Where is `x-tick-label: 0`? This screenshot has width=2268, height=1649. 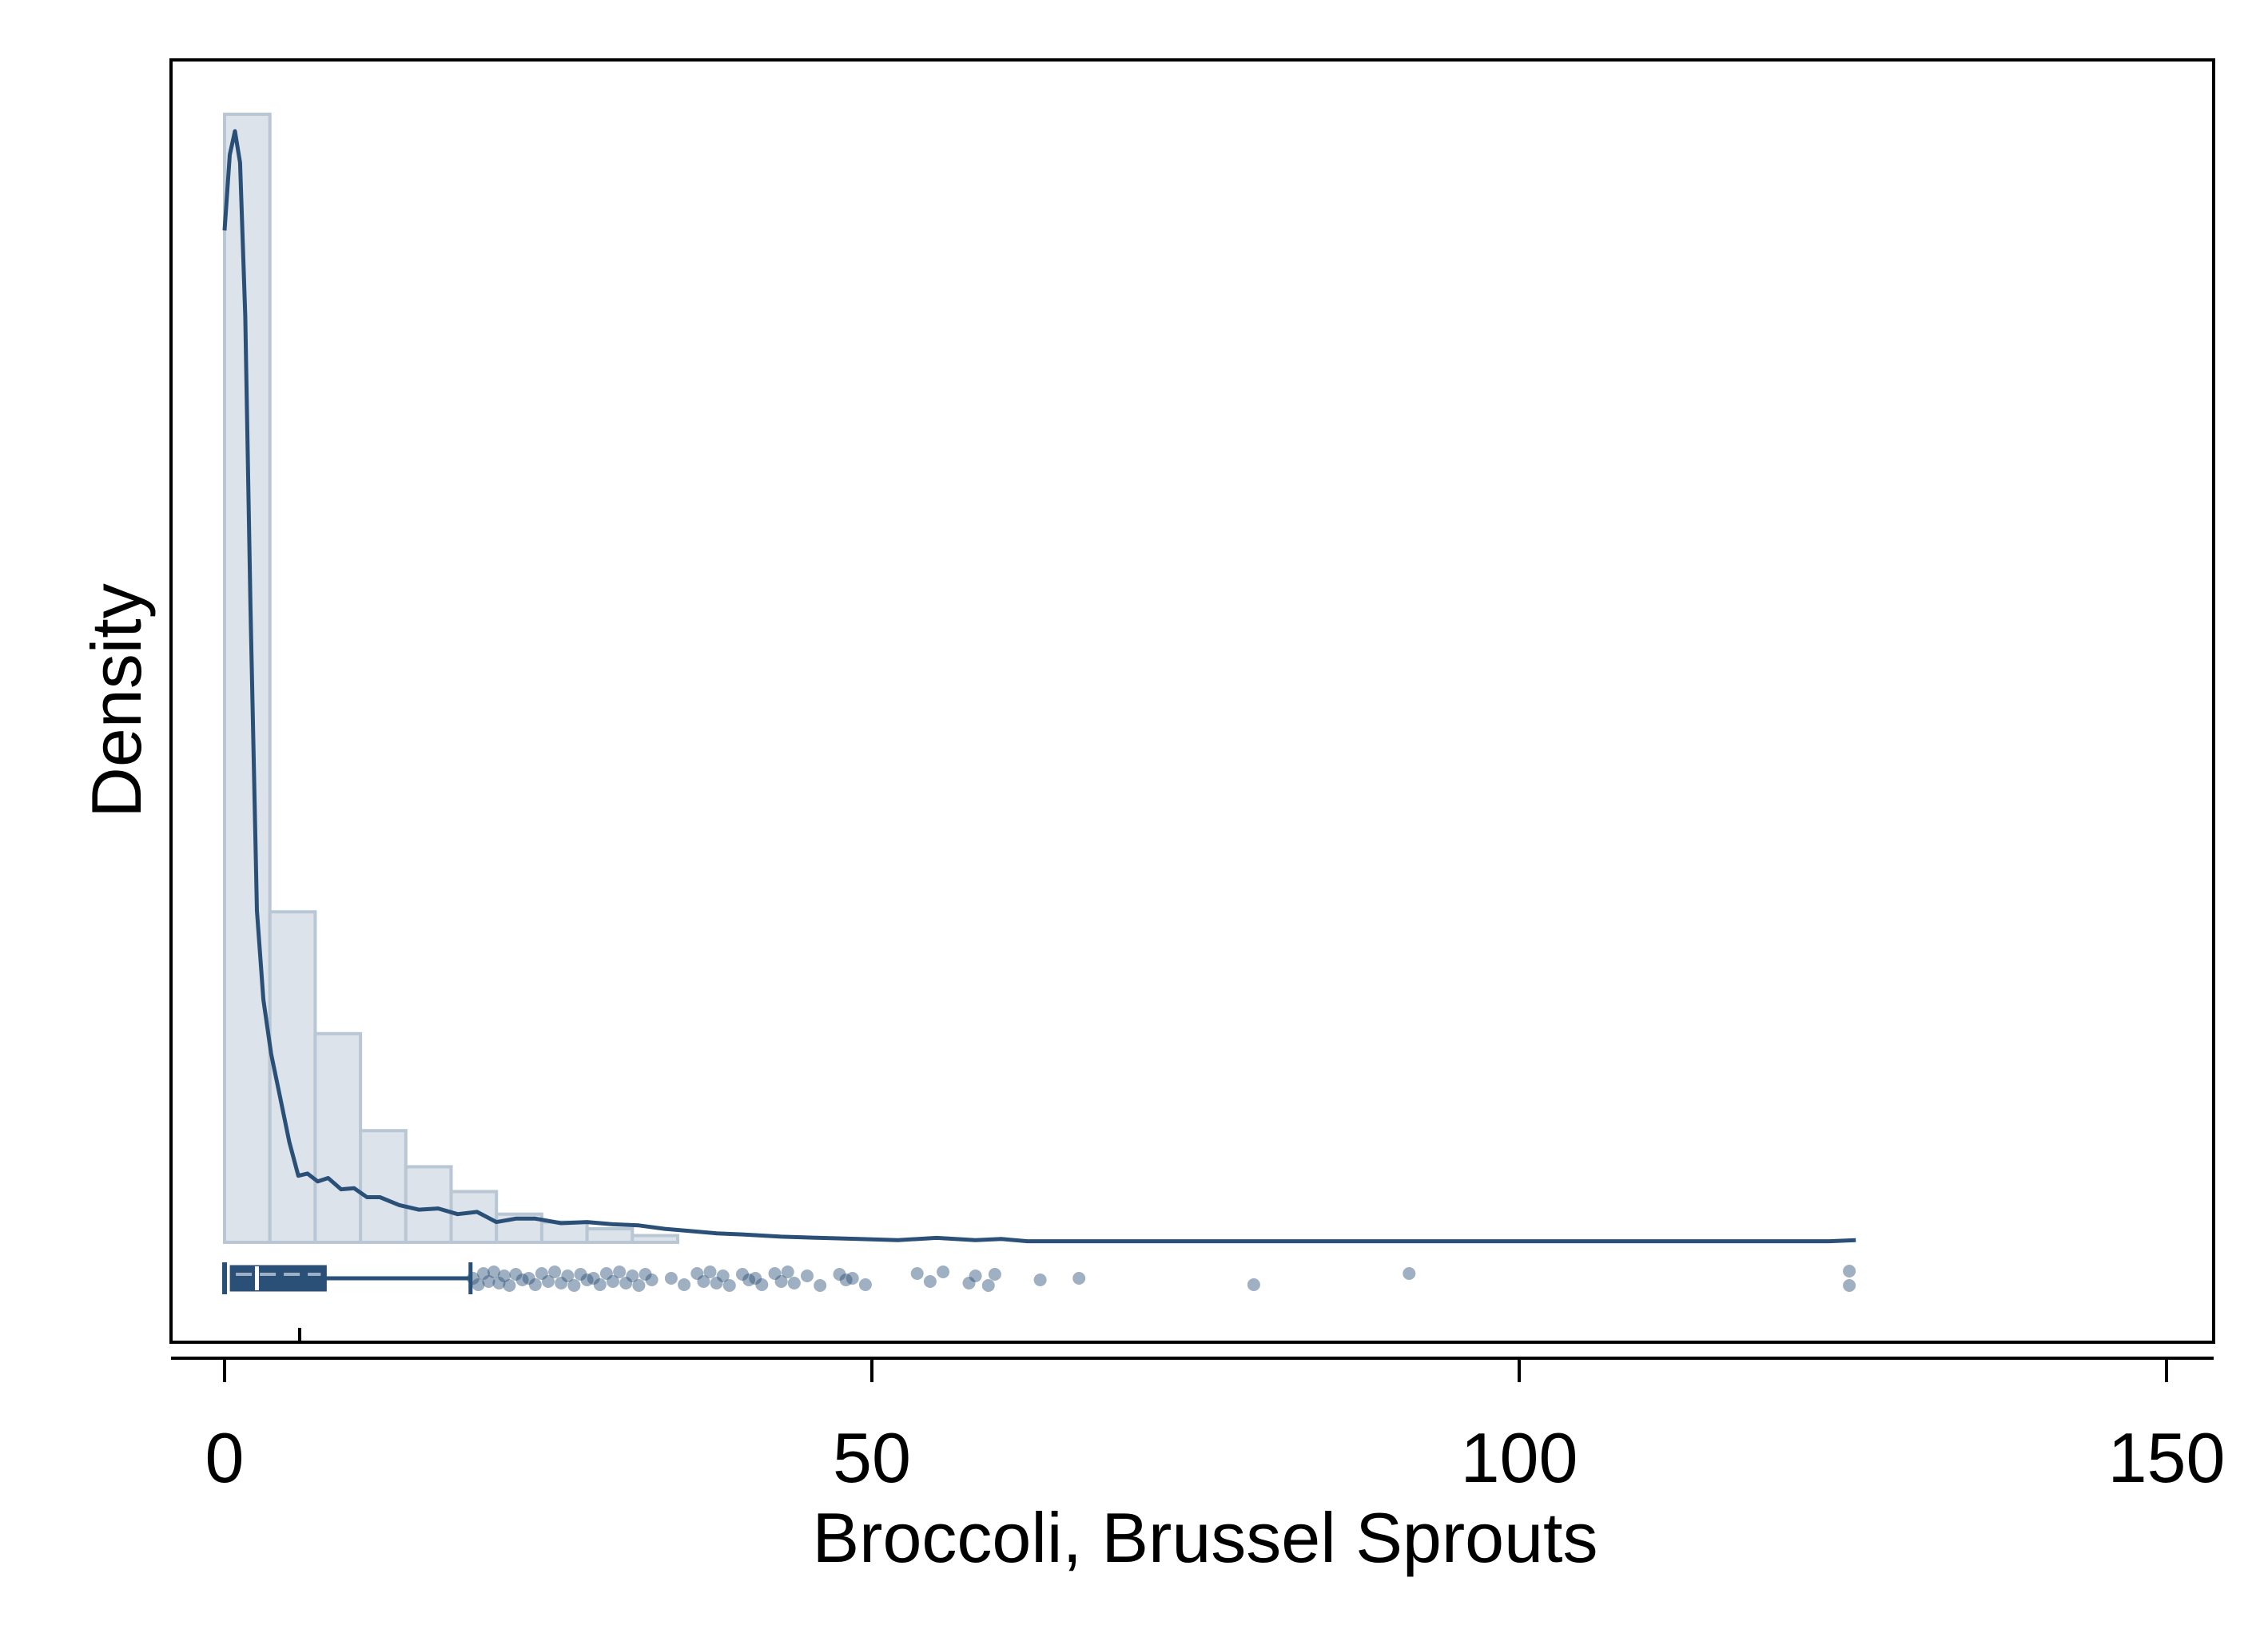
x-tick-label: 0 is located at coordinates (225, 1457).